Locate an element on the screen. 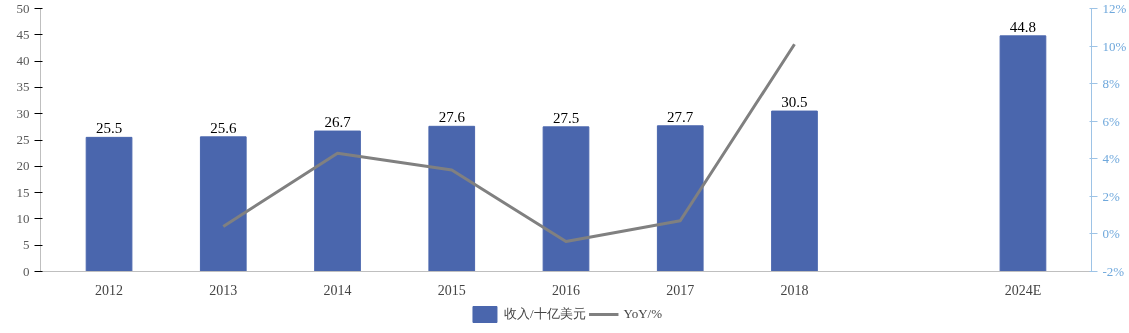  x-tick-label: 2018 is located at coordinates (794, 290).